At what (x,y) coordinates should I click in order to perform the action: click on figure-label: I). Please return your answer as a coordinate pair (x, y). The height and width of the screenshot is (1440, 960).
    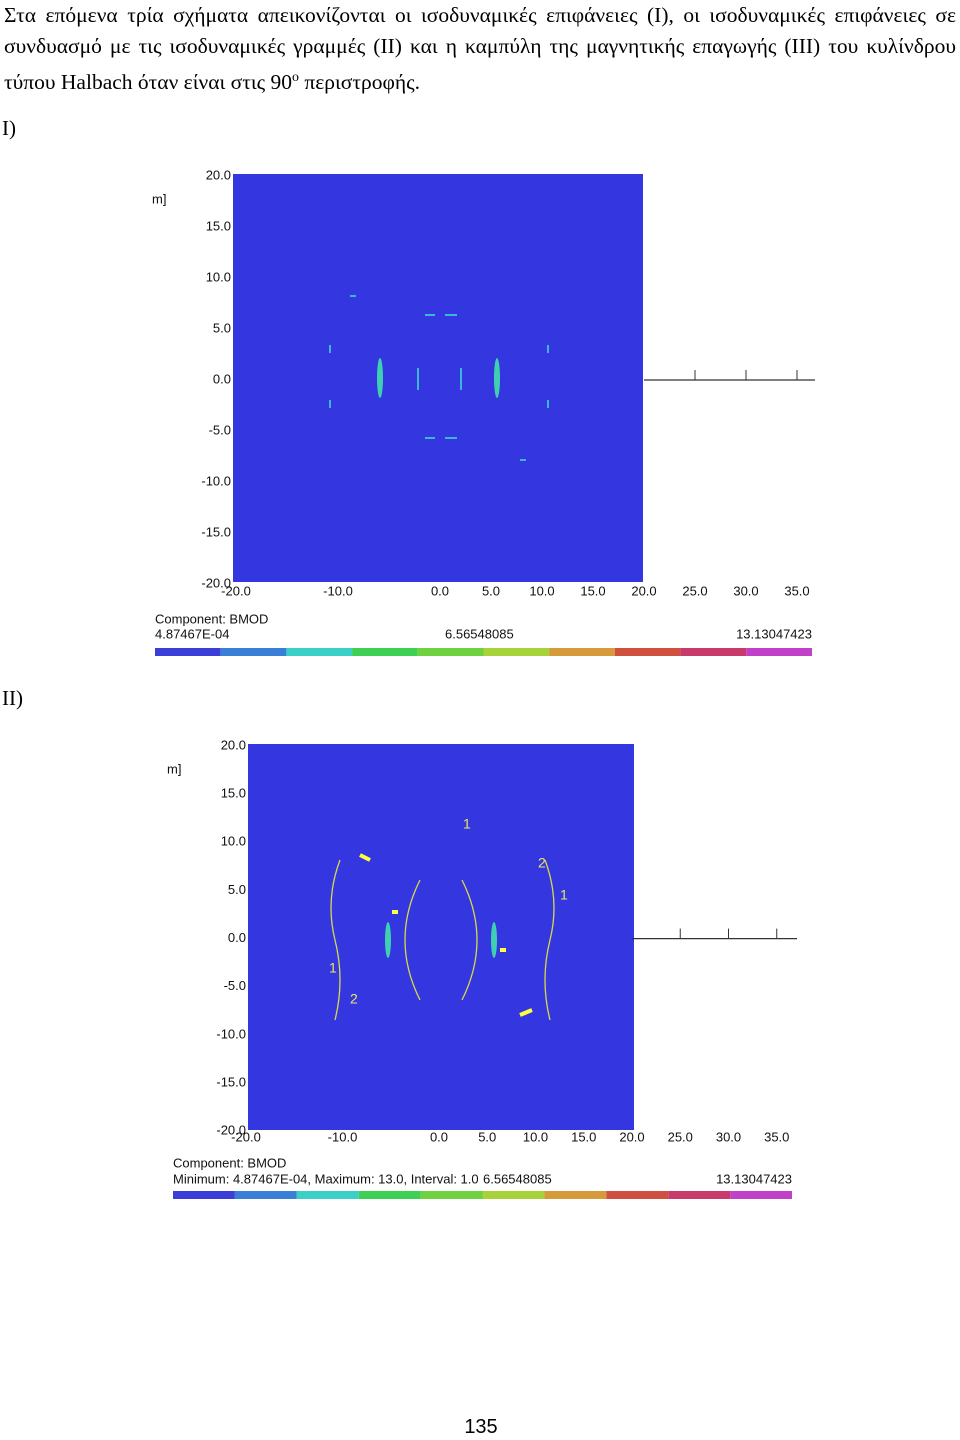
    Looking at the image, I should click on (9, 128).